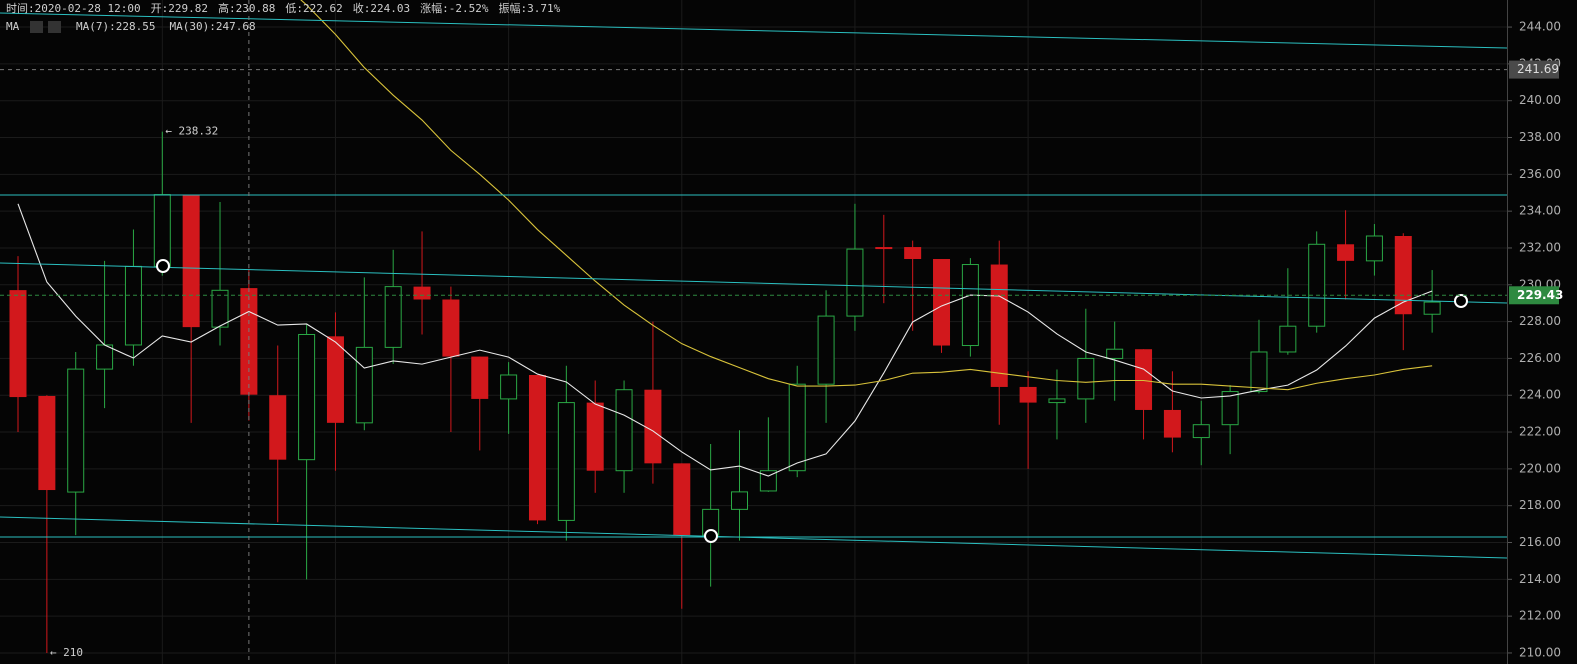  Describe the element at coordinates (362, 8) in the screenshot. I see `info-label: 收:` at that location.